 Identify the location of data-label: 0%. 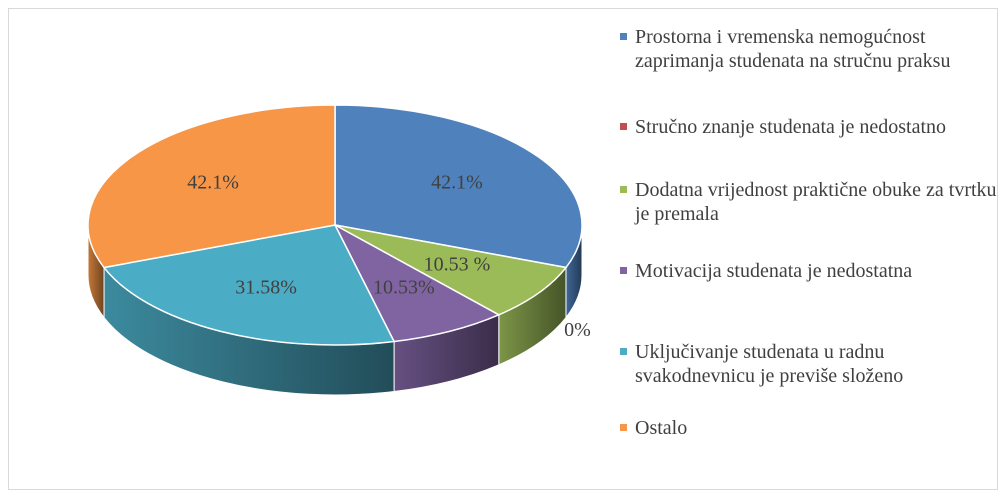
(577, 330).